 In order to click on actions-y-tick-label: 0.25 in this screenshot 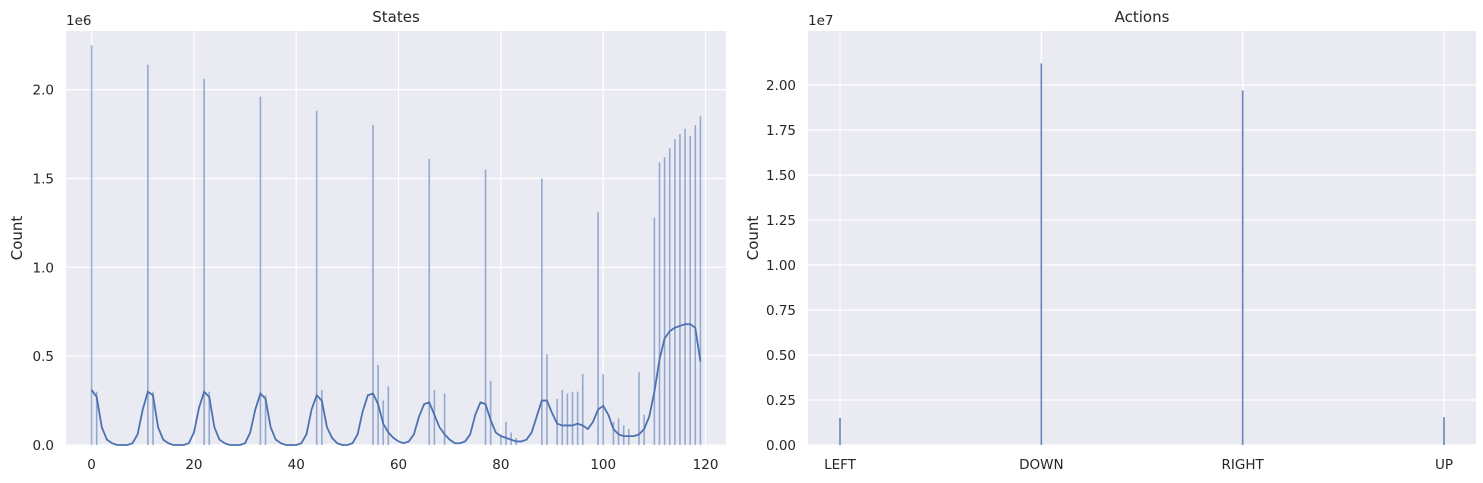, I will do `click(781, 401)`.